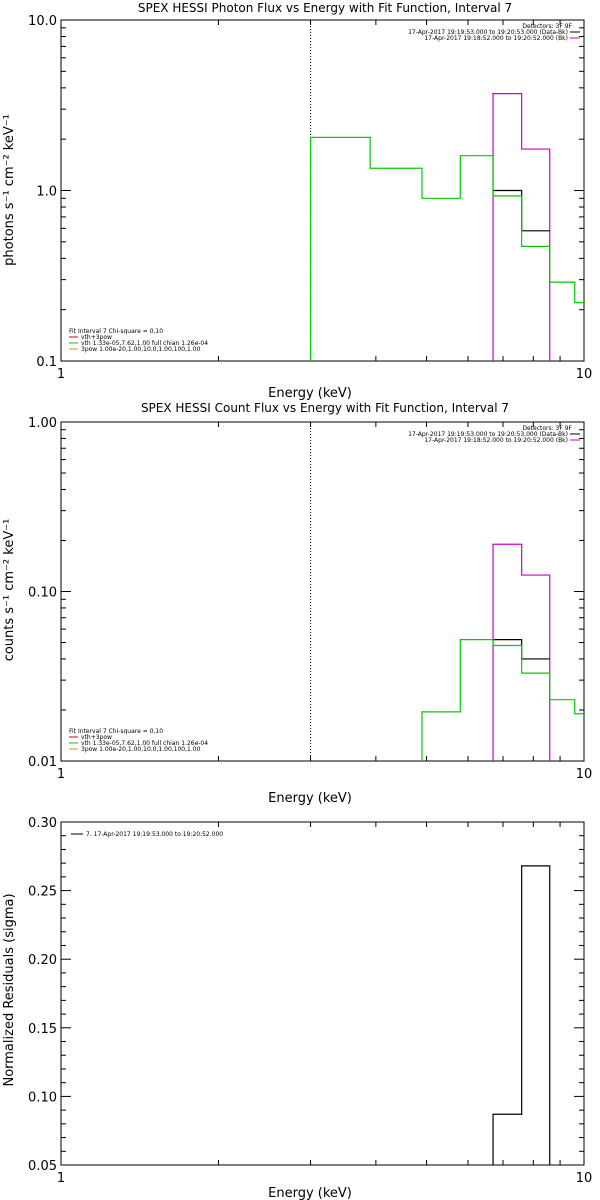 The image size is (600, 1200). What do you see at coordinates (42, 21) in the screenshot?
I see `y-tick-label: 10.0` at bounding box center [42, 21].